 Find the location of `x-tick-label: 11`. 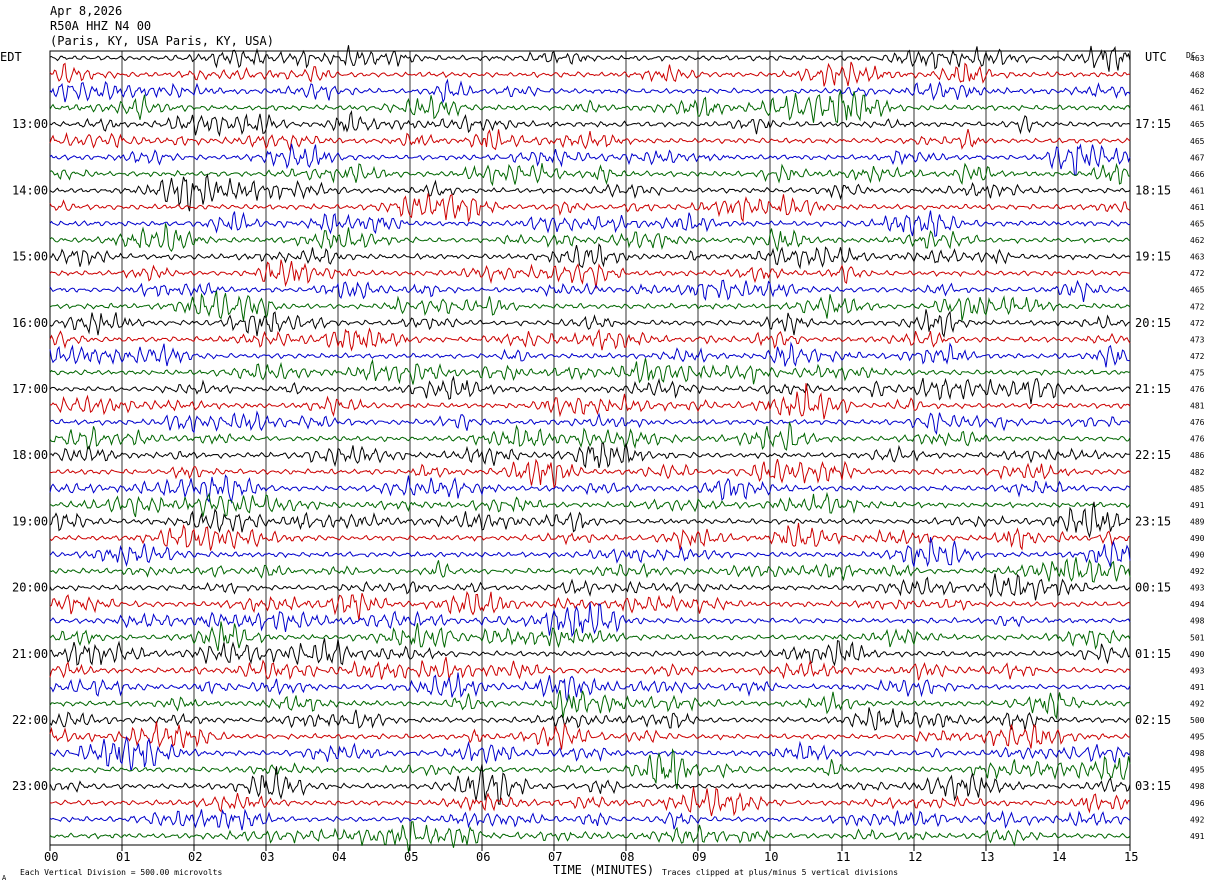

x-tick-label: 11 is located at coordinates (843, 857).